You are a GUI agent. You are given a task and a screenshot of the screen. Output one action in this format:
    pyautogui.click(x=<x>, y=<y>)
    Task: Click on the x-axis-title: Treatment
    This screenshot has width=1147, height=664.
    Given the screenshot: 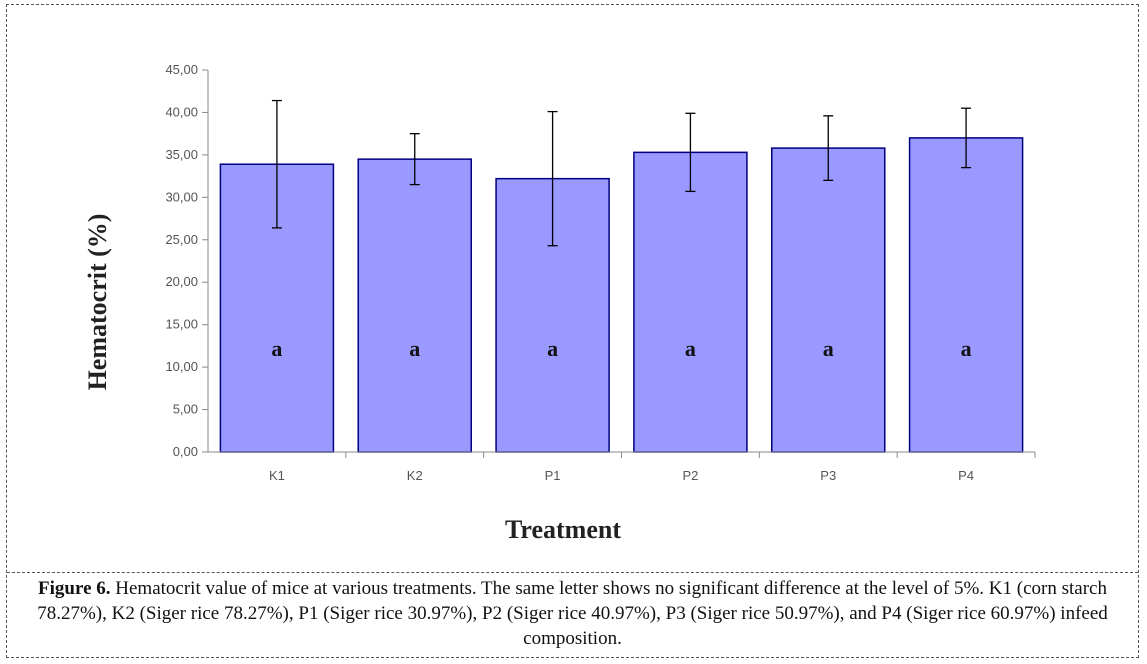 What is the action you would take?
    pyautogui.click(x=563, y=529)
    